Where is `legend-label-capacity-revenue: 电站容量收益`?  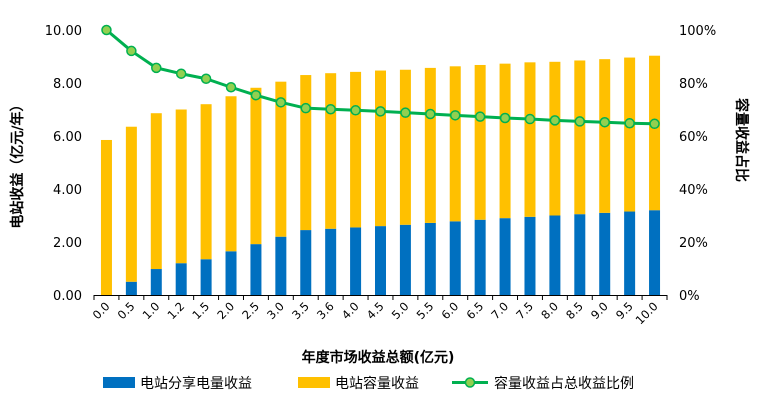
legend-label-capacity-revenue: 电站容量收益 is located at coordinates (377, 383).